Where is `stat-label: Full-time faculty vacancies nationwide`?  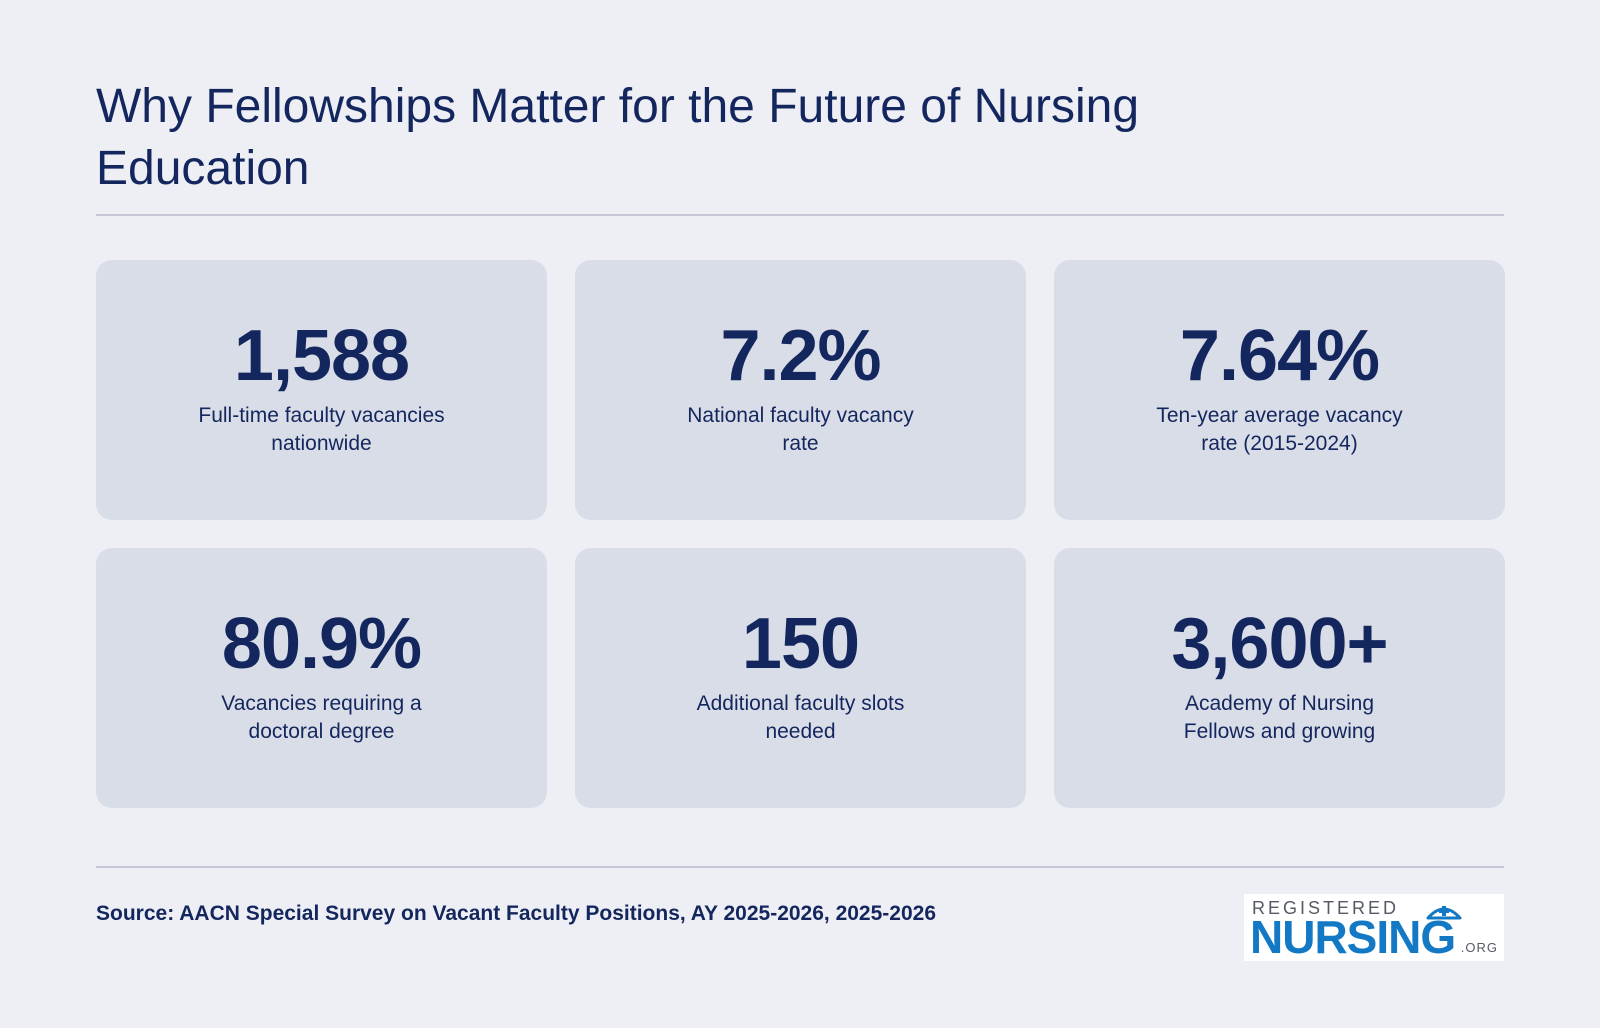 stat-label: Full-time faculty vacancies nationwide is located at coordinates (321, 429).